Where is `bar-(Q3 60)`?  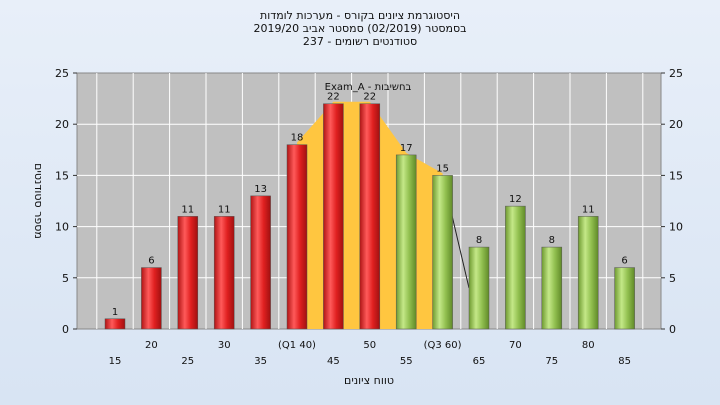
bar-(Q3 60) is located at coordinates (442, 252).